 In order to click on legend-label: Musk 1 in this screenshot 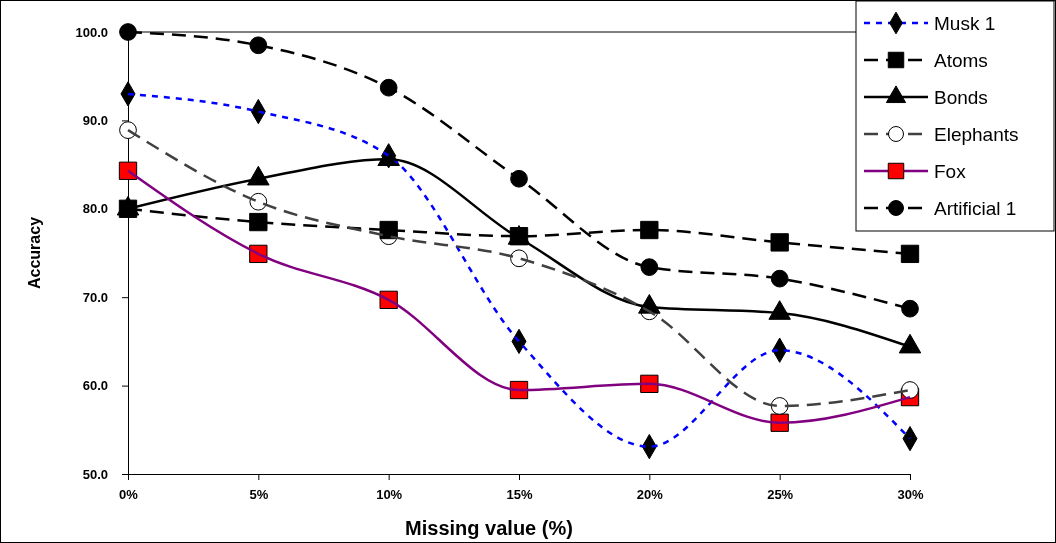, I will do `click(965, 23)`.